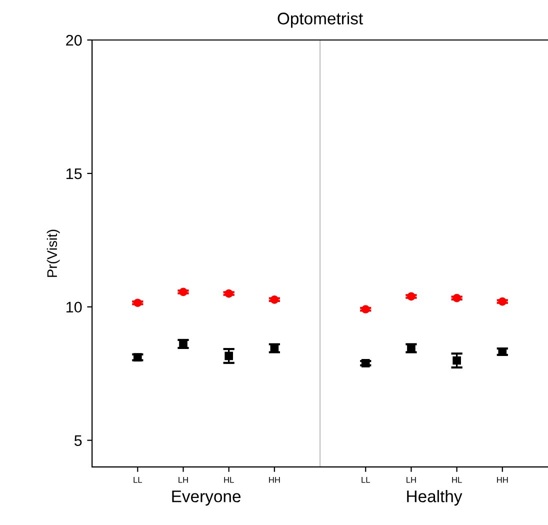 The image size is (548, 525). What do you see at coordinates (74, 174) in the screenshot?
I see `y-tick-label: 15` at bounding box center [74, 174].